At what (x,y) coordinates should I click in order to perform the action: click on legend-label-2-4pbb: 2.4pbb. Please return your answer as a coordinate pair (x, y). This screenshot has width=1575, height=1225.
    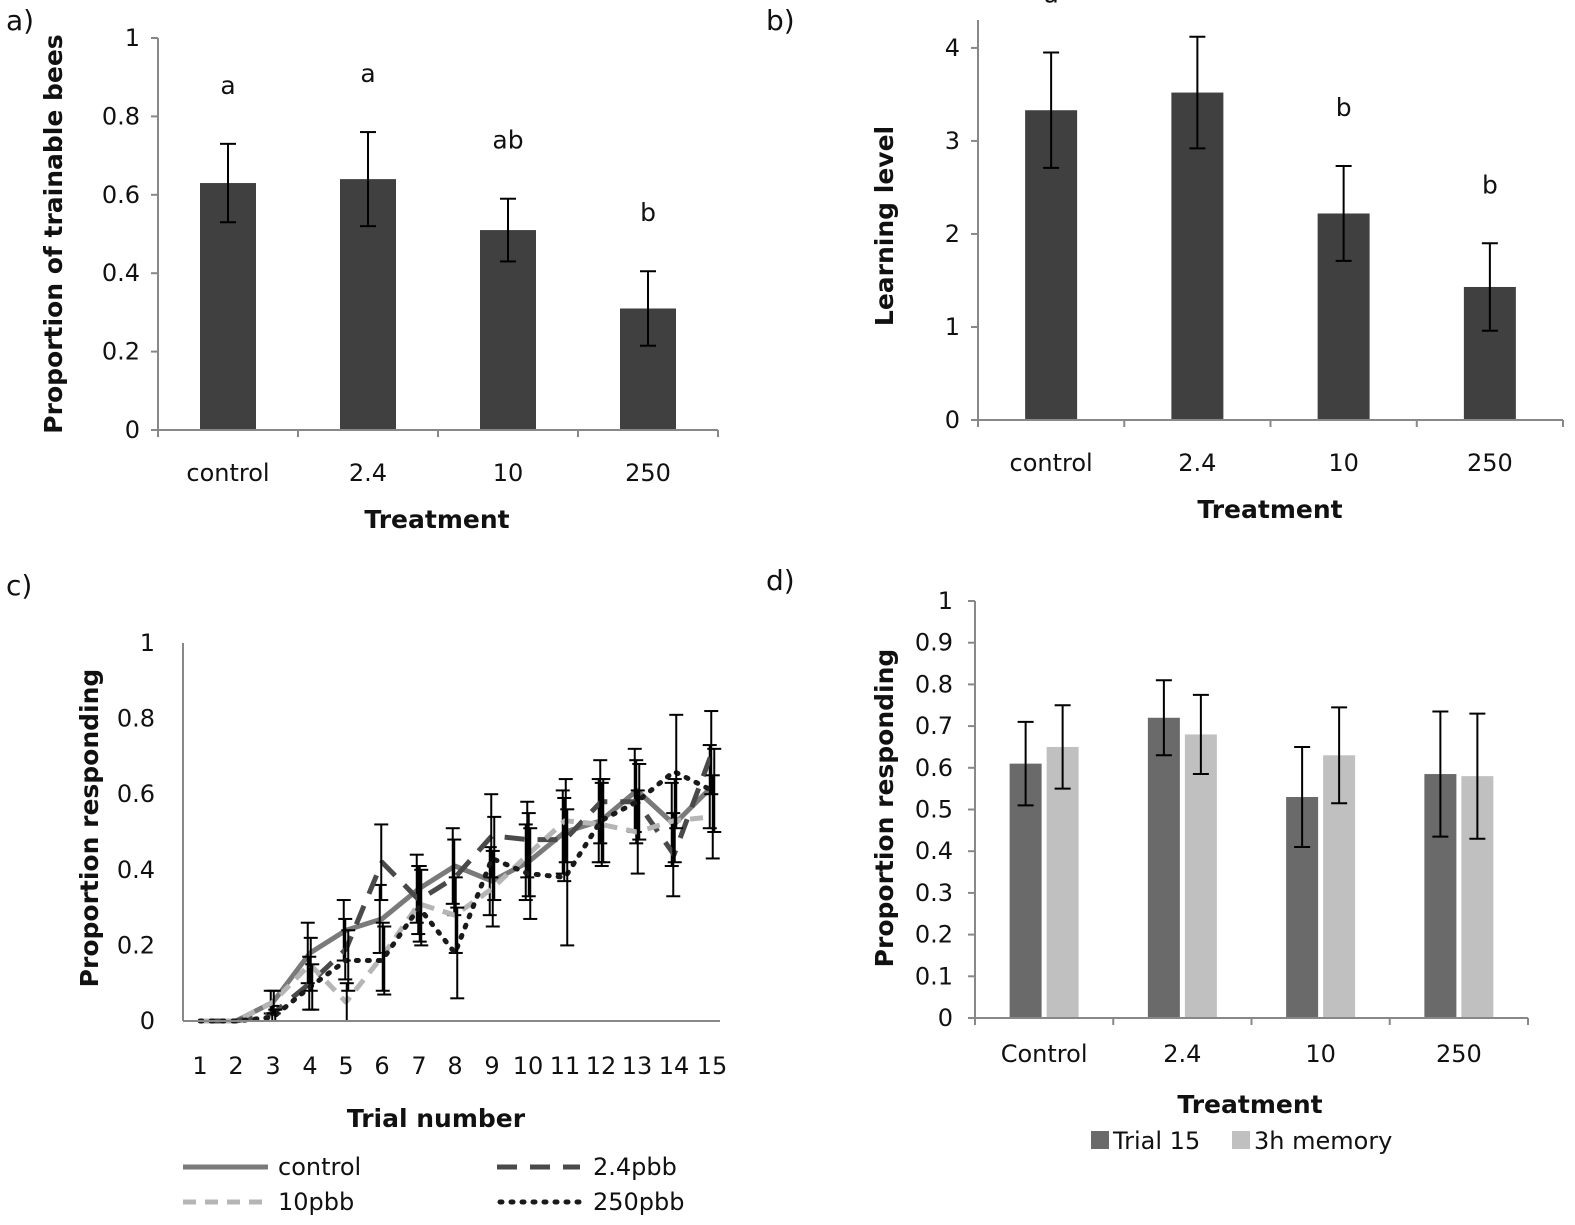
    Looking at the image, I should click on (635, 1167).